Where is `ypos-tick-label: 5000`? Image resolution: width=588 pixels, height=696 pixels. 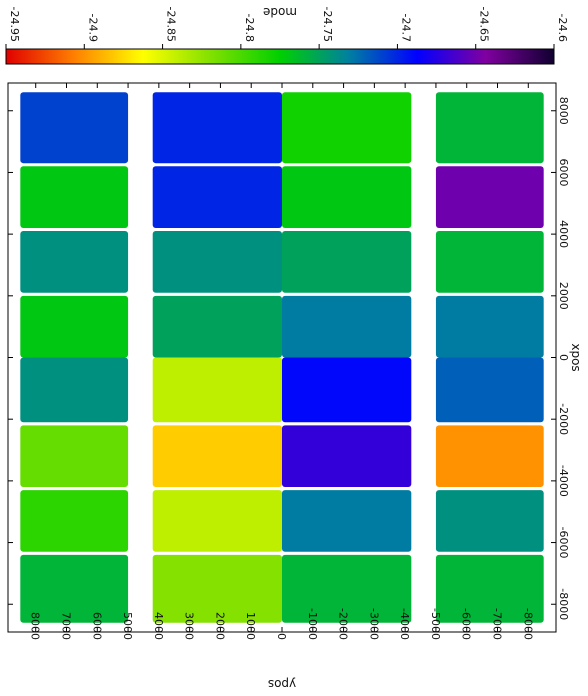
ypos-tick-label: 5000 is located at coordinates (127, 626).